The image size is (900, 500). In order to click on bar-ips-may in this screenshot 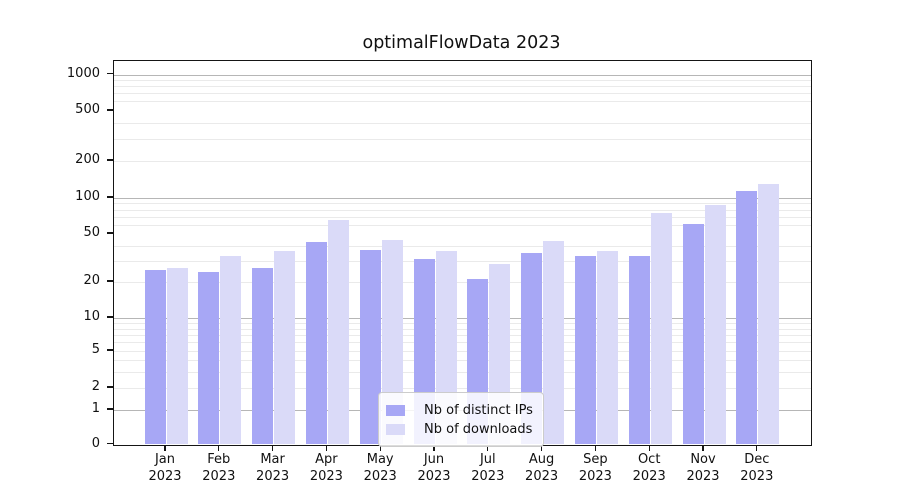, I will do `click(370, 347)`.